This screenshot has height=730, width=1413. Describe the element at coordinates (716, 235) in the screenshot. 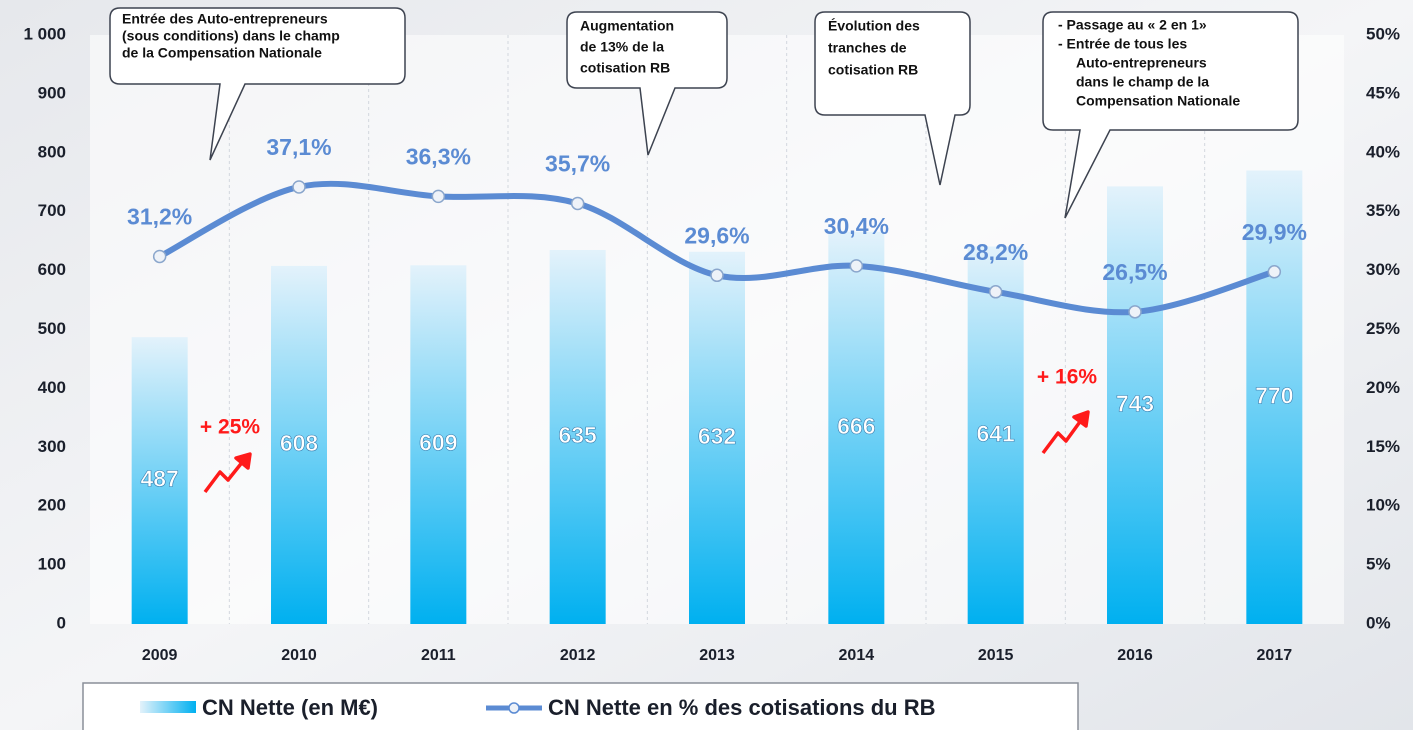

I see `line-value-label: 29,6%` at that location.